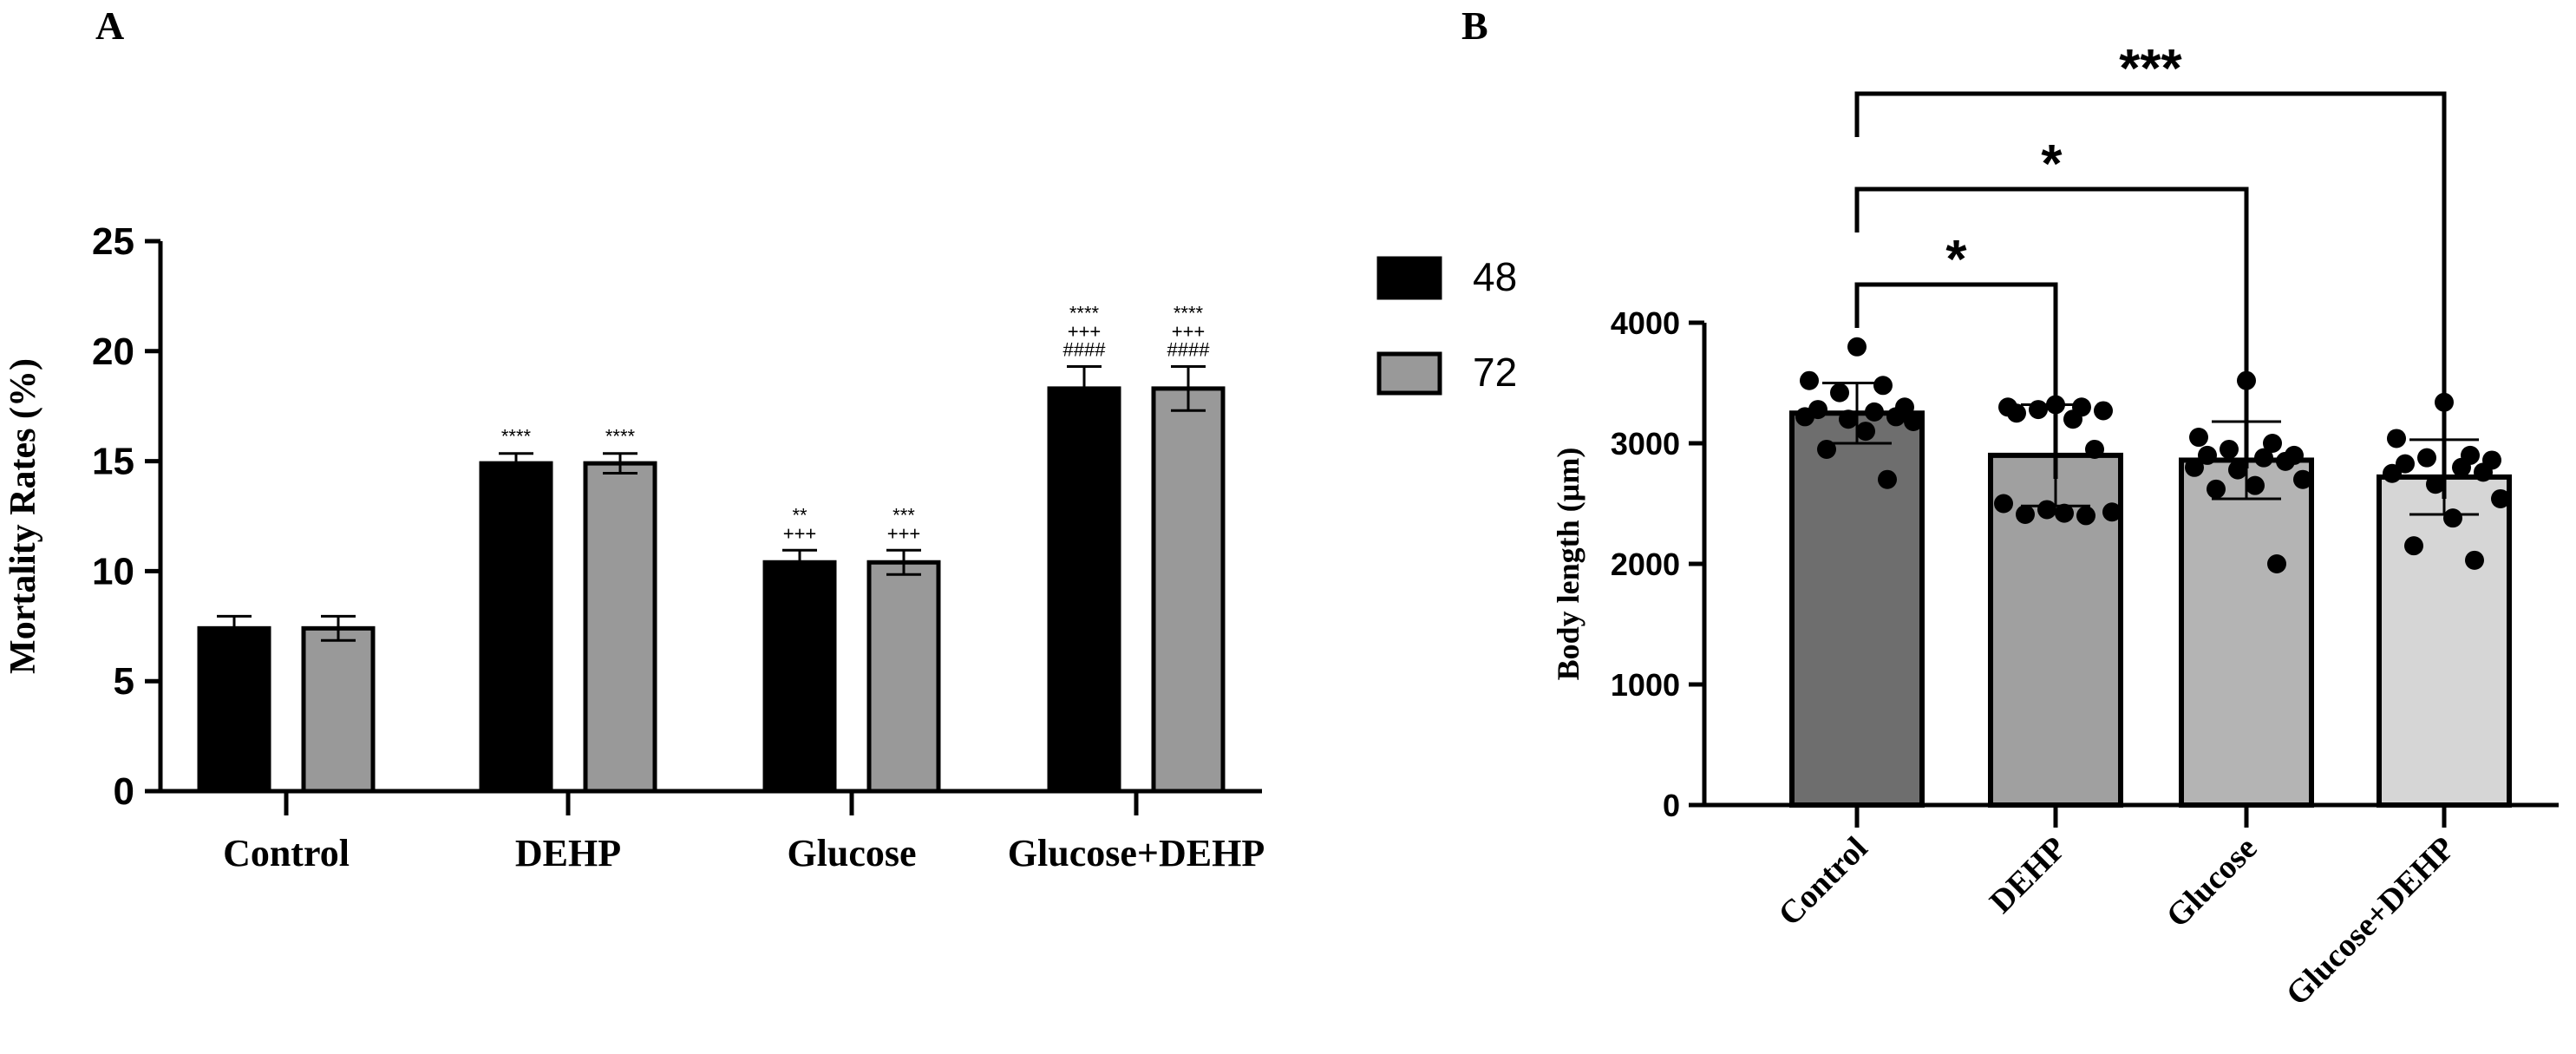 This screenshot has height=1054, width=2576. What do you see at coordinates (1645, 685) in the screenshot?
I see `y-tick-label-b: 1000` at bounding box center [1645, 685].